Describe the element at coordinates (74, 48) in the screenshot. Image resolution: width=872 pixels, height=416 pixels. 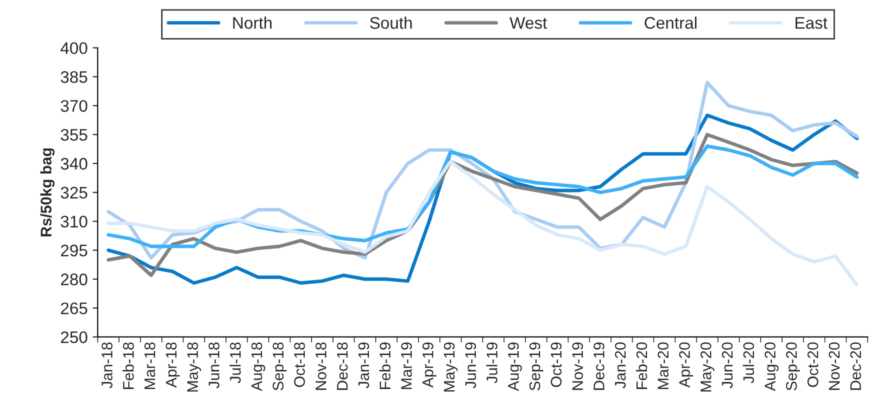
I see `y-tick-label: 400` at that location.